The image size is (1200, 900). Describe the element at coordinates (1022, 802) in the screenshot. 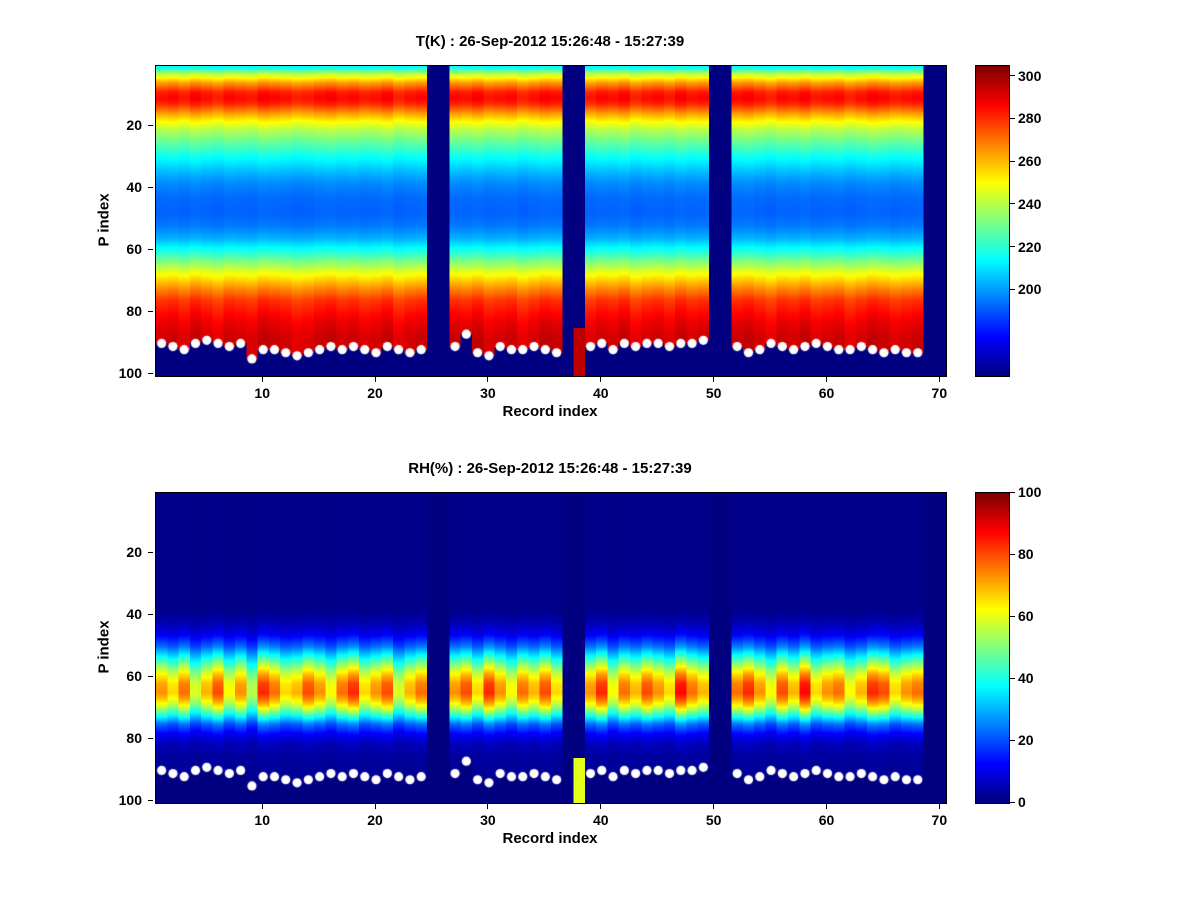

I see `colorbar-tick-label: 0` at that location.